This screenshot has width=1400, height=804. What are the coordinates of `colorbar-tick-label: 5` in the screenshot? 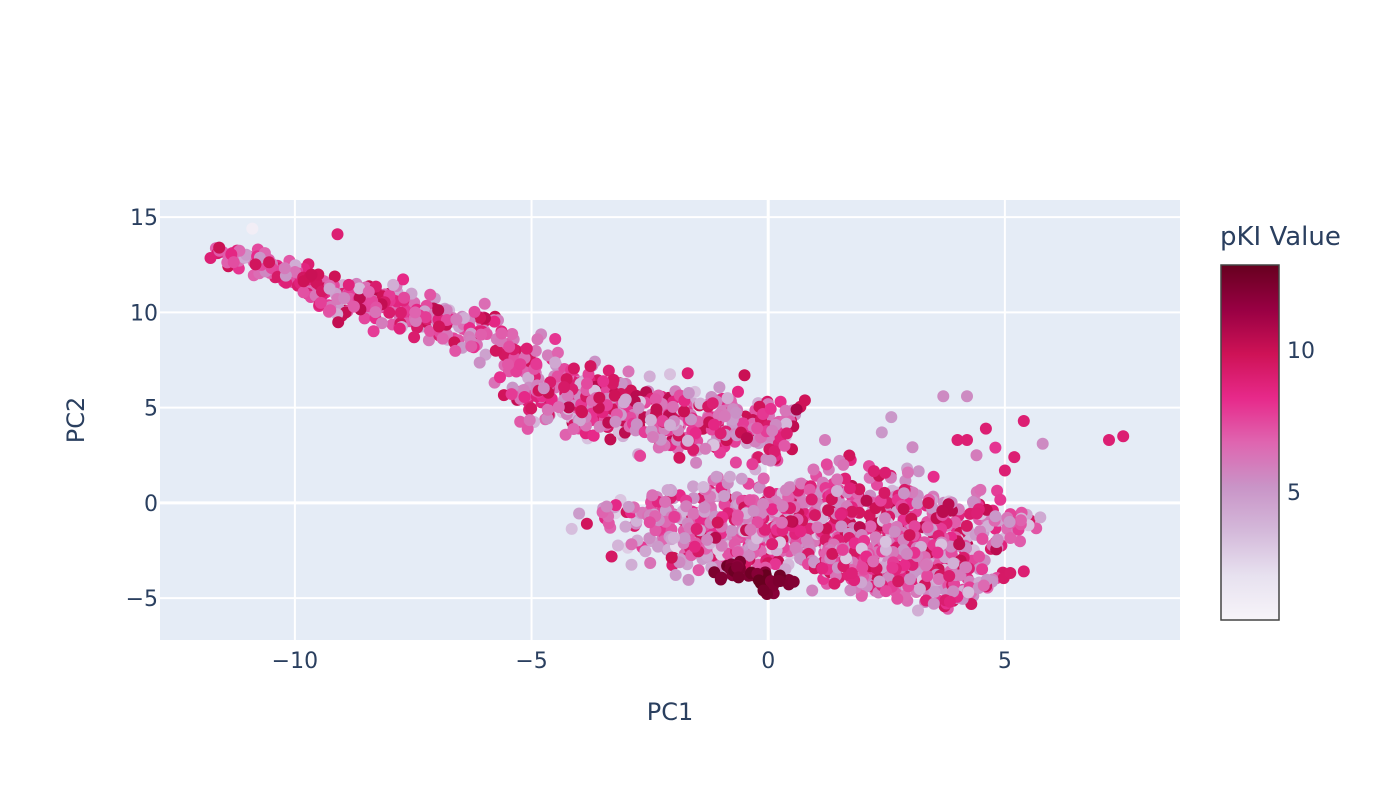 It's located at (1294, 493).